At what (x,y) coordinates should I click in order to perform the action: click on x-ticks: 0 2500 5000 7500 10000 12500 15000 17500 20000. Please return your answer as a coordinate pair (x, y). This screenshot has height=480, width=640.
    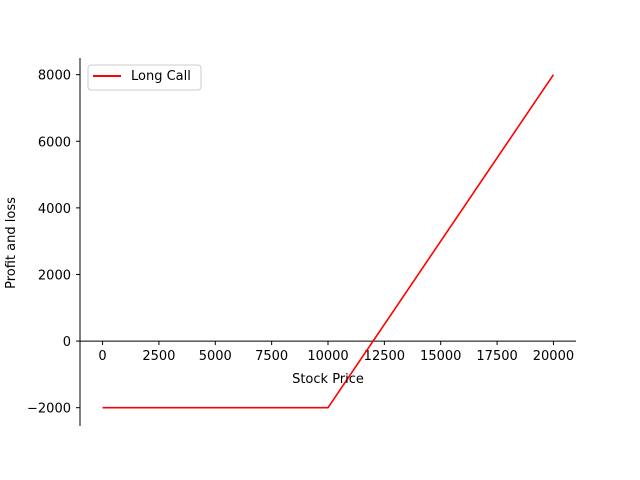
    Looking at the image, I should click on (336, 352).